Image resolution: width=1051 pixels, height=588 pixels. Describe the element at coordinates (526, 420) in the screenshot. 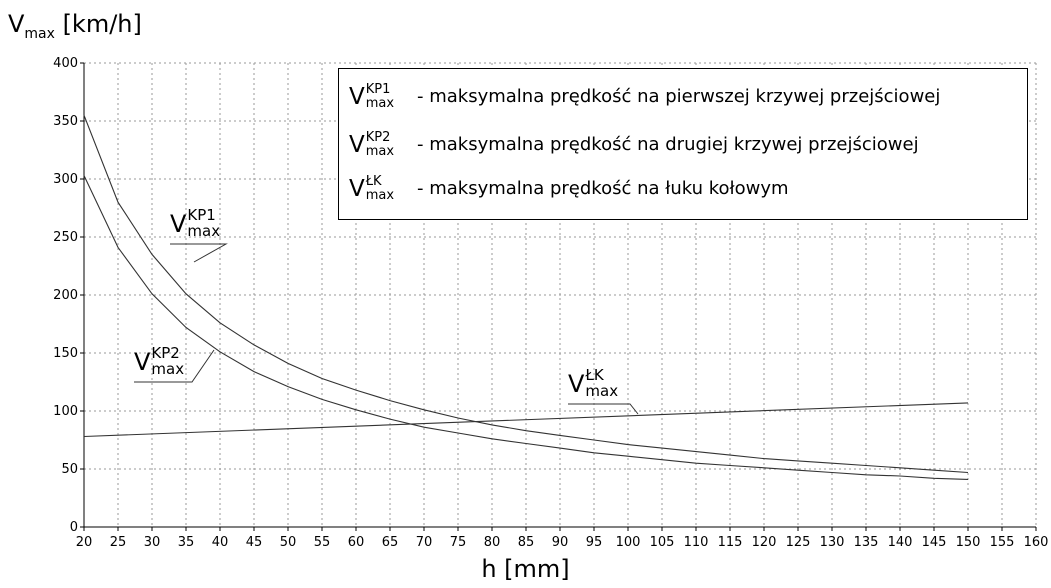

I see `series-line-lk` at that location.